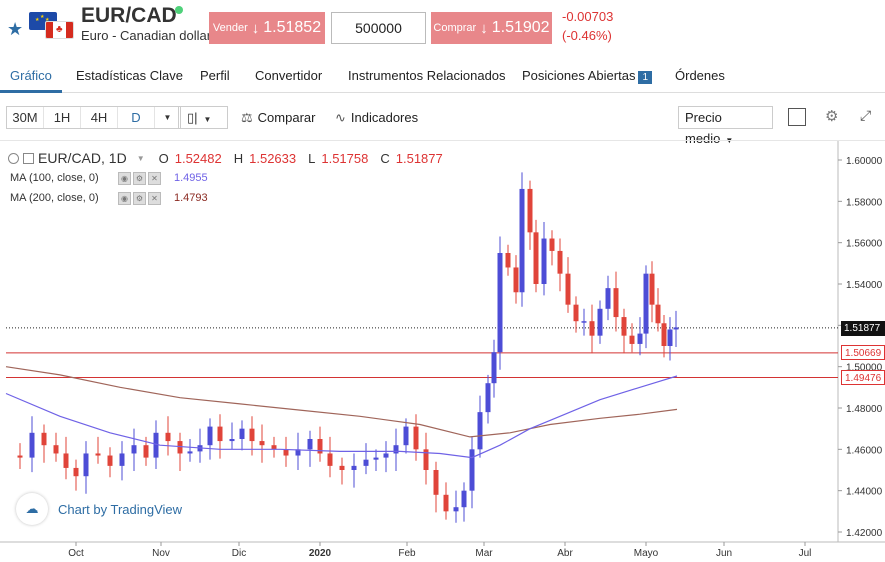 This screenshot has width=885, height=562. What do you see at coordinates (320, 553) in the screenshot?
I see `time-tick-label: 2020` at bounding box center [320, 553].